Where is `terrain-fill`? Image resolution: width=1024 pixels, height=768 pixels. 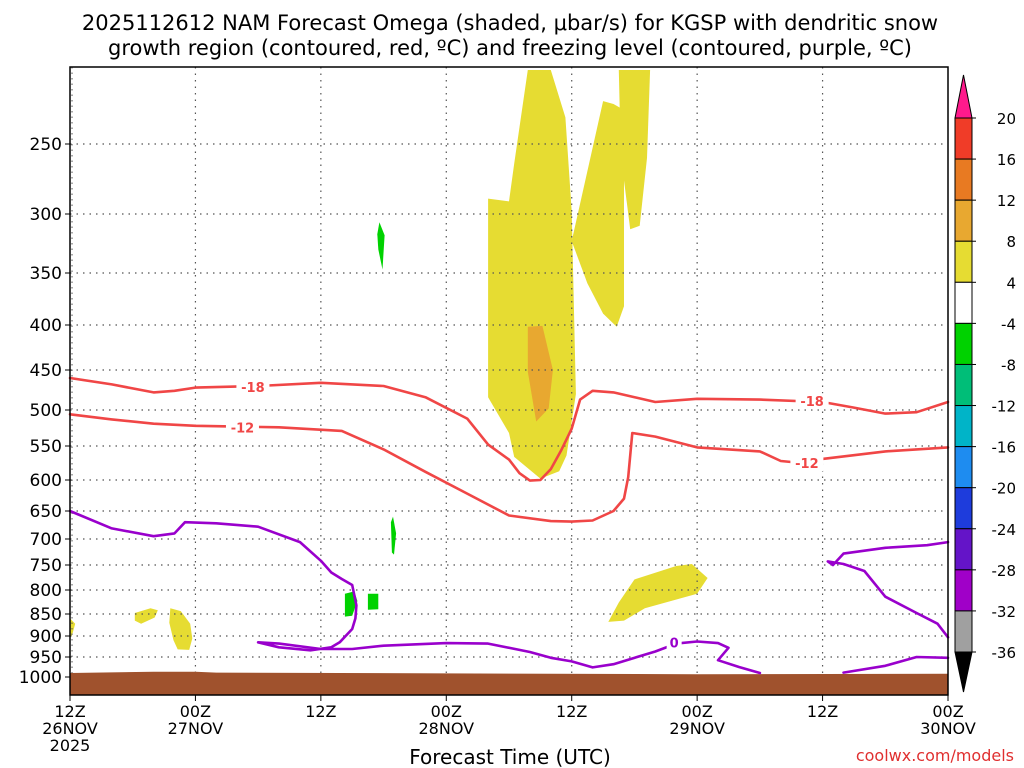
terrain-fill is located at coordinates (509, 683).